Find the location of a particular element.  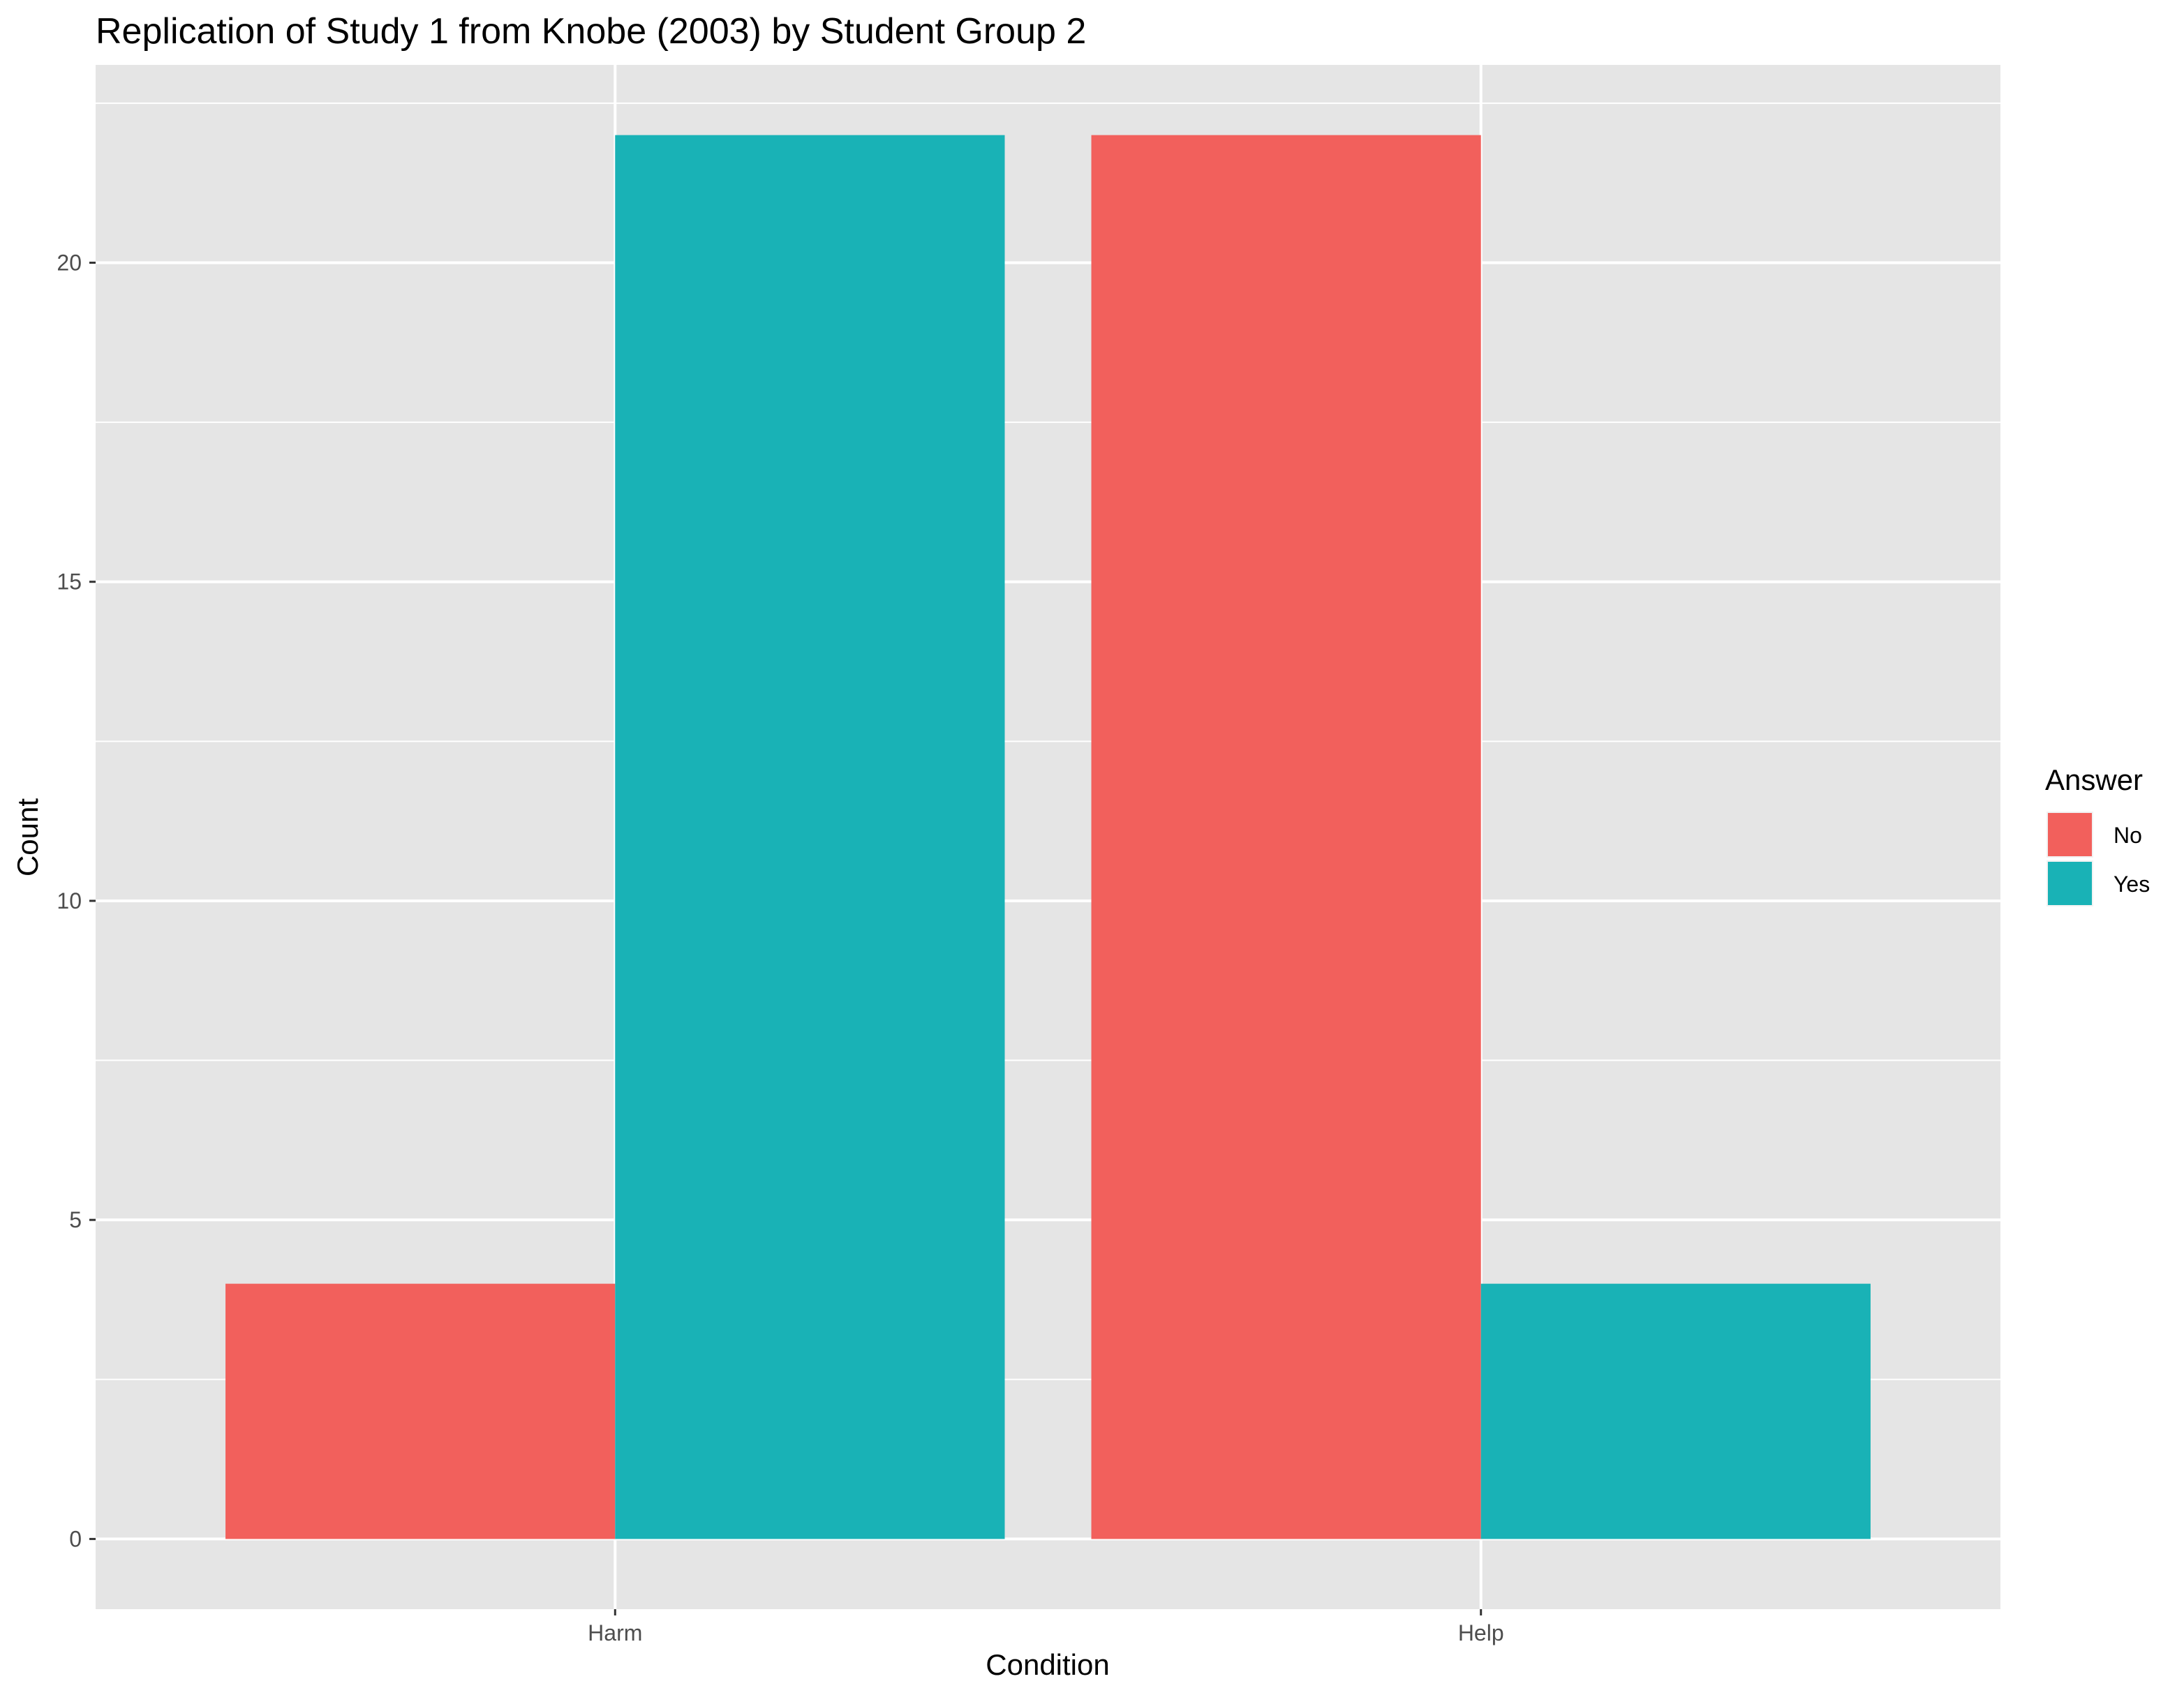

legend-title: Answer is located at coordinates (2094, 779).